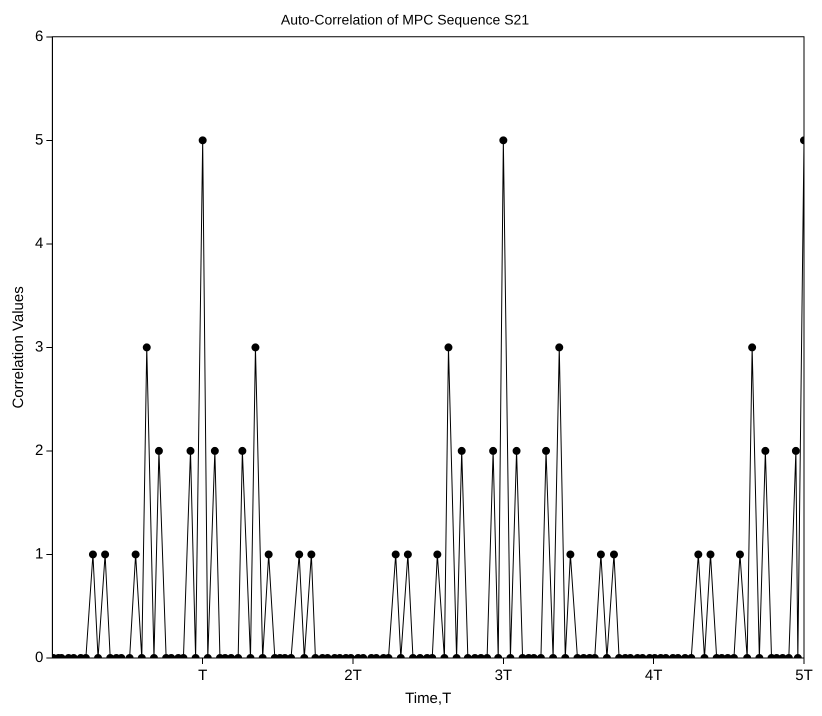 The width and height of the screenshot is (822, 716). What do you see at coordinates (39, 36) in the screenshot?
I see `y-tick-label: 6` at bounding box center [39, 36].